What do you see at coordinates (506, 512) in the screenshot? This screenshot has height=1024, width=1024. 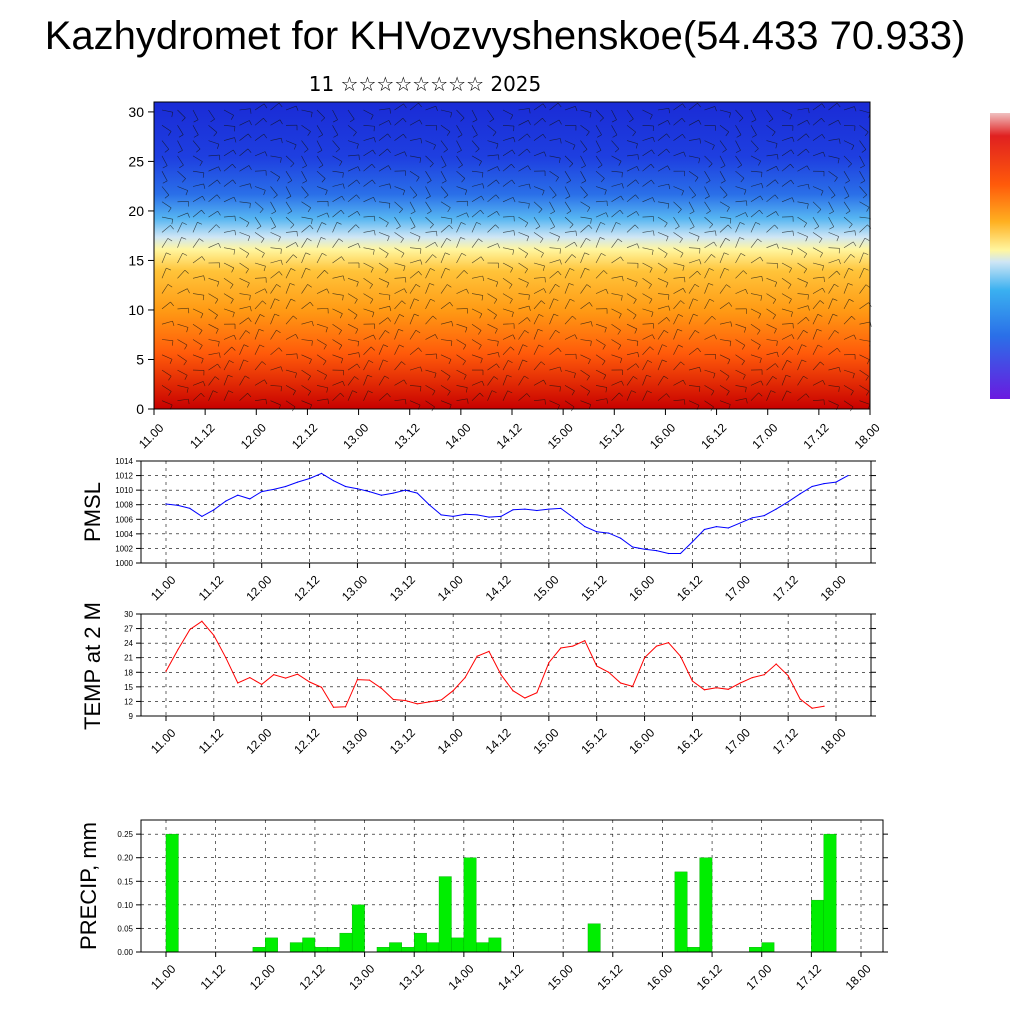 I see `pmsl-frame` at bounding box center [506, 512].